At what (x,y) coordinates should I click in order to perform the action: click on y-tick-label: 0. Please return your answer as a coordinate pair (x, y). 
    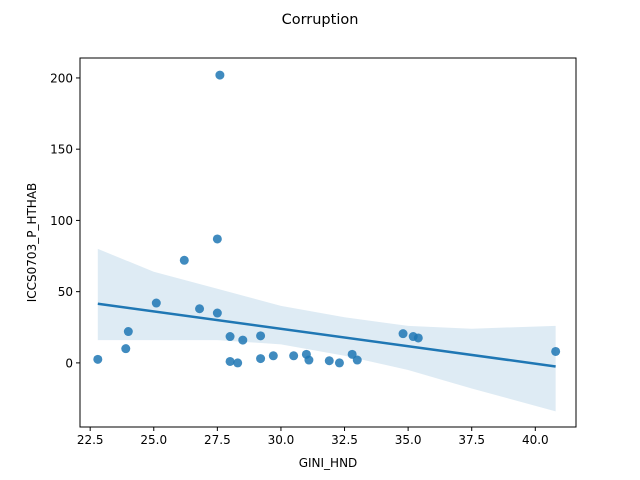
    Looking at the image, I should click on (69, 363).